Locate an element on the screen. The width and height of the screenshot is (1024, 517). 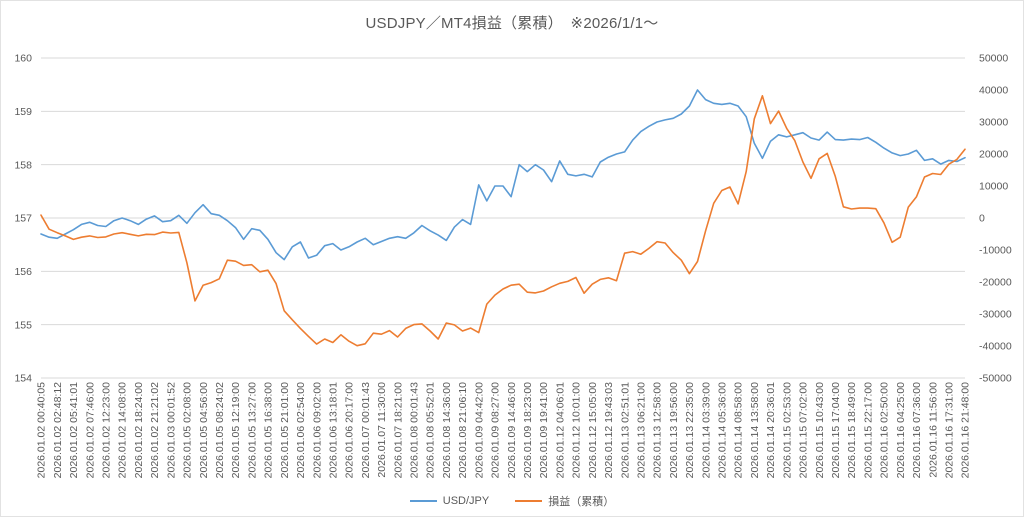
chart-legend: USD/JPY 損益（累積） is located at coordinates (512, 501).